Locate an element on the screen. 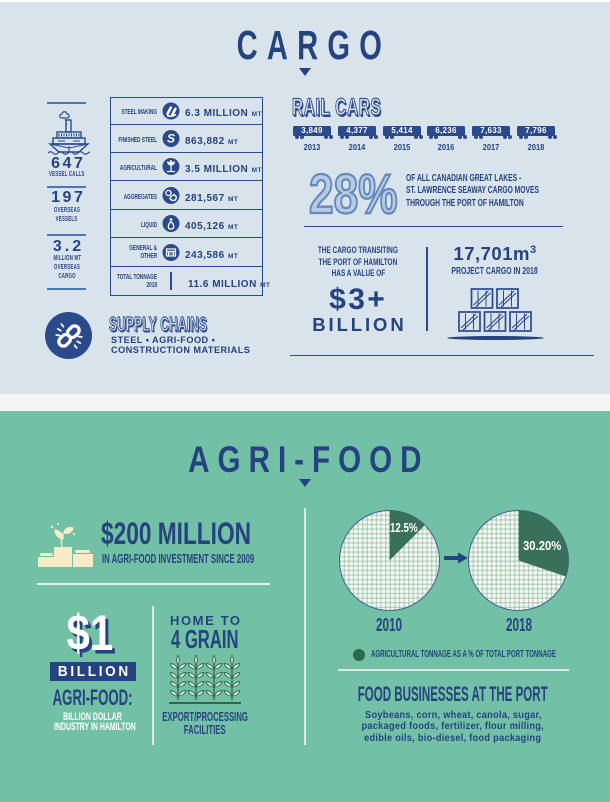  svg-text: XX is located at coordinates (171, 253).